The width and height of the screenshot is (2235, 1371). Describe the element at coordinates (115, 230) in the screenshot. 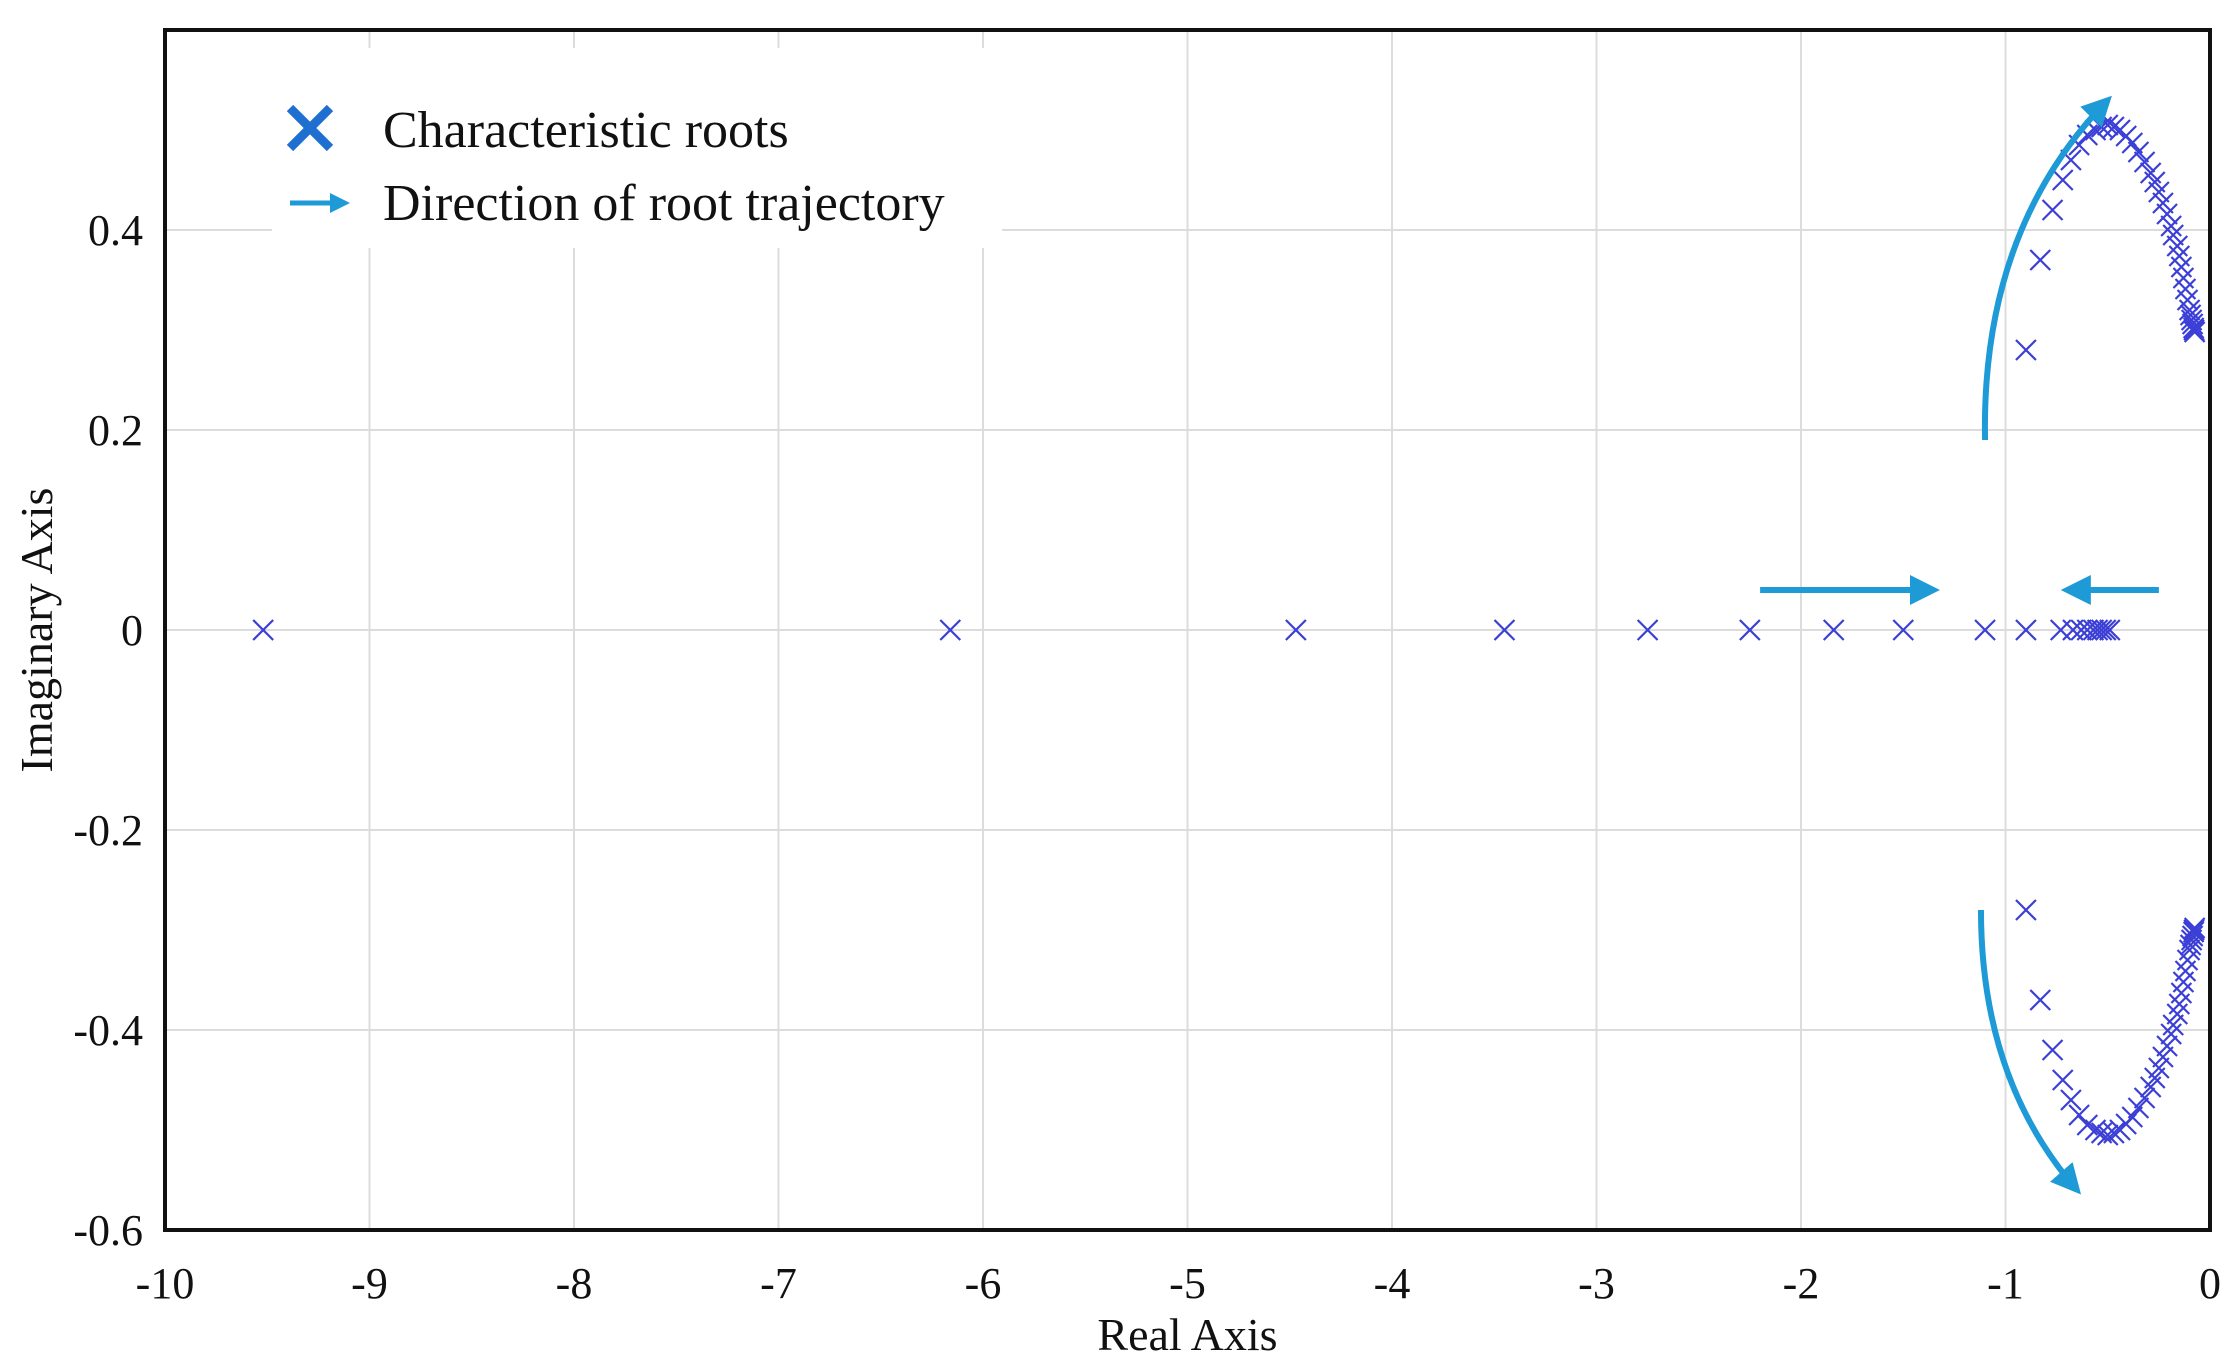

I see `y-tick-label: 0.4` at that location.